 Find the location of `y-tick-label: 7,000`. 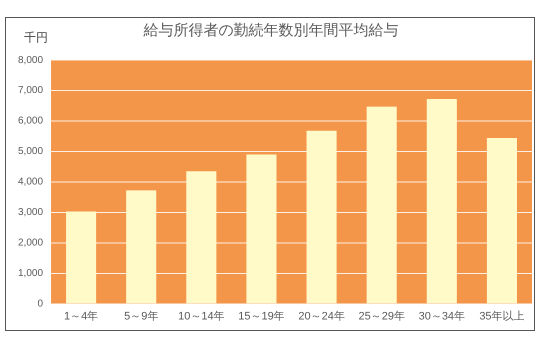

y-tick-label: 7,000 is located at coordinates (31, 90).